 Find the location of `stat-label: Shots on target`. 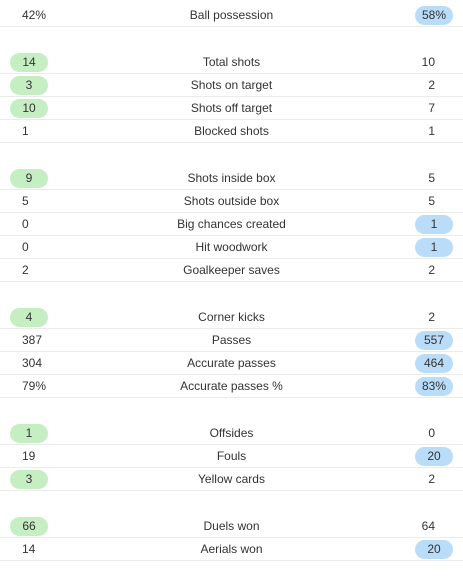

stat-label: Shots on target is located at coordinates (231, 85).